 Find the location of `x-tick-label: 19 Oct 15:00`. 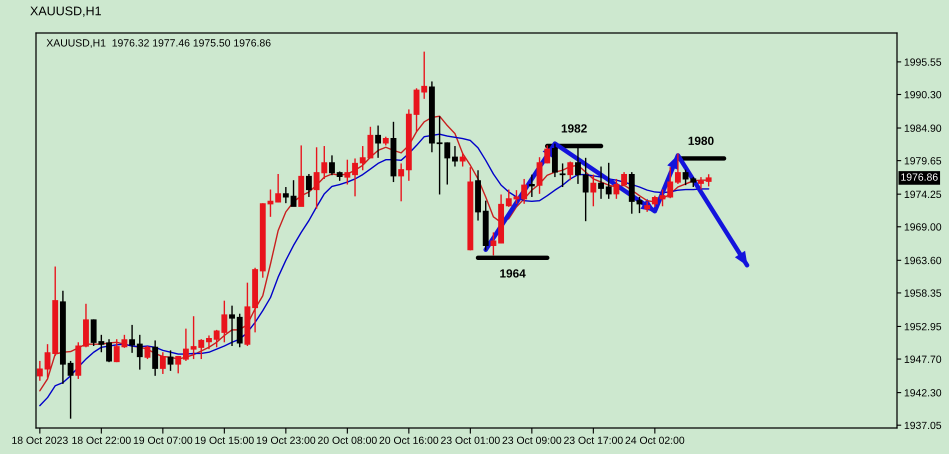

x-tick-label: 19 Oct 15:00 is located at coordinates (224, 440).